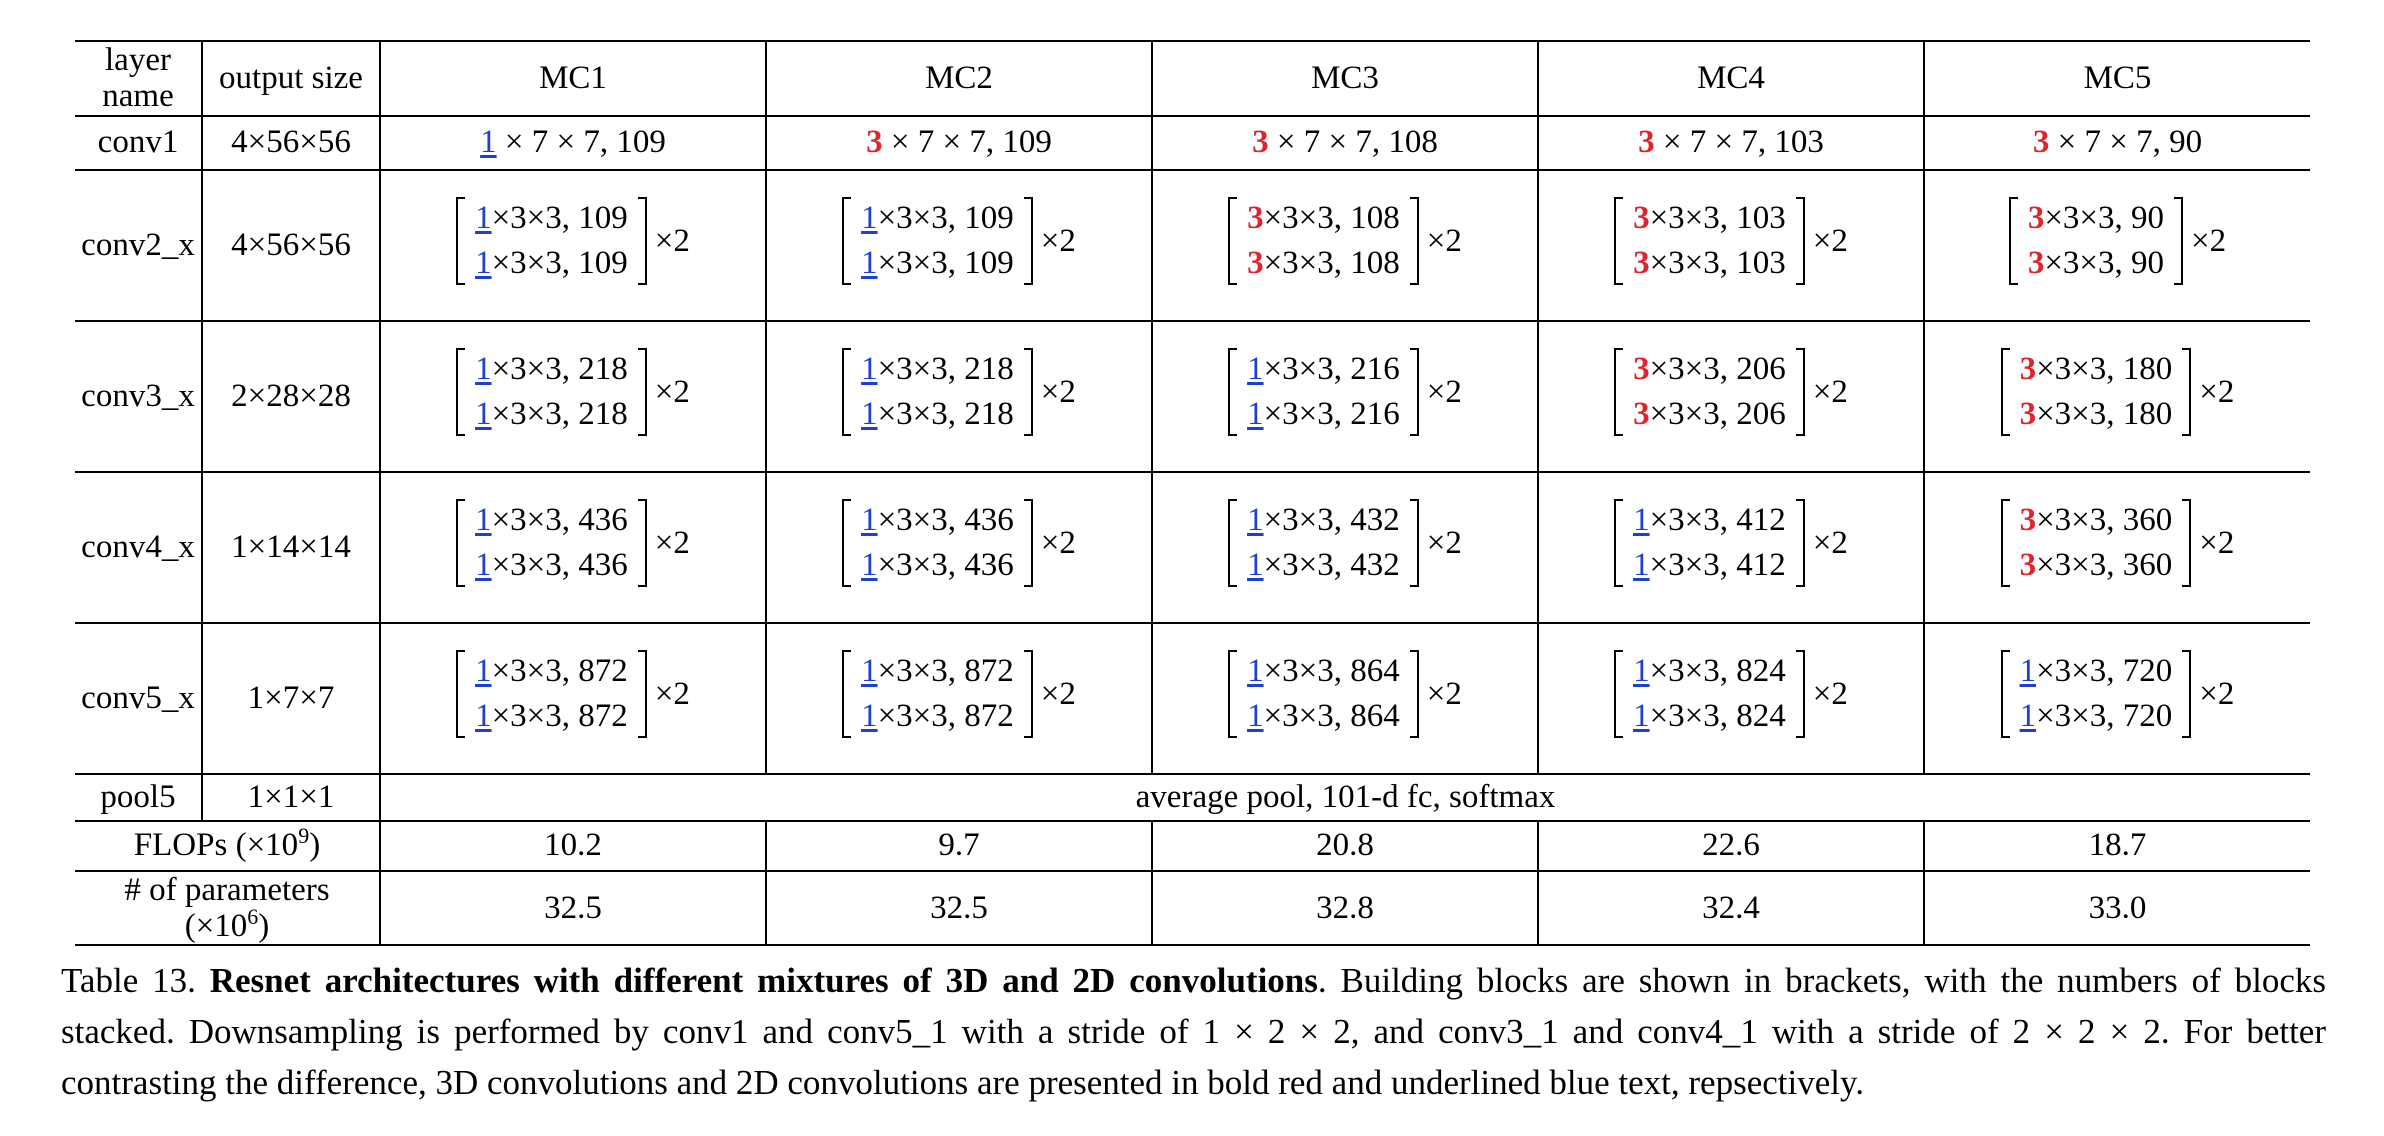  What do you see at coordinates (1345, 694) in the screenshot?
I see `bracket-block: 1×3×3, 864 1×3×3, 864 ×2` at bounding box center [1345, 694].